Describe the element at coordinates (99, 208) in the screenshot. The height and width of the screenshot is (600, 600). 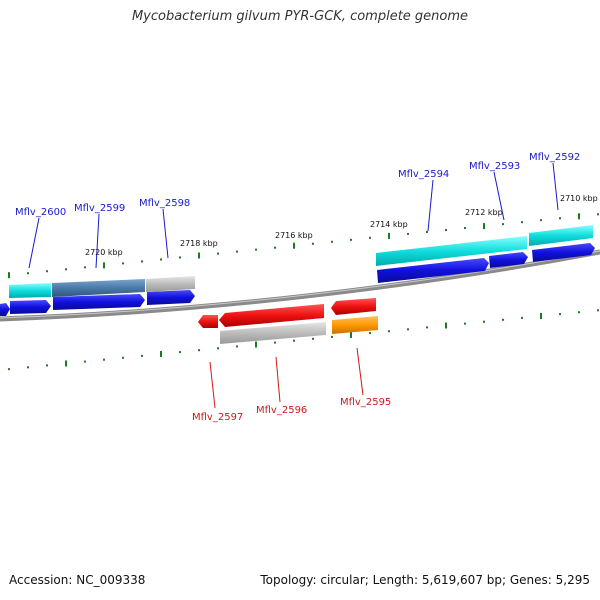
I see `gene-label: Mflv_2599` at that location.